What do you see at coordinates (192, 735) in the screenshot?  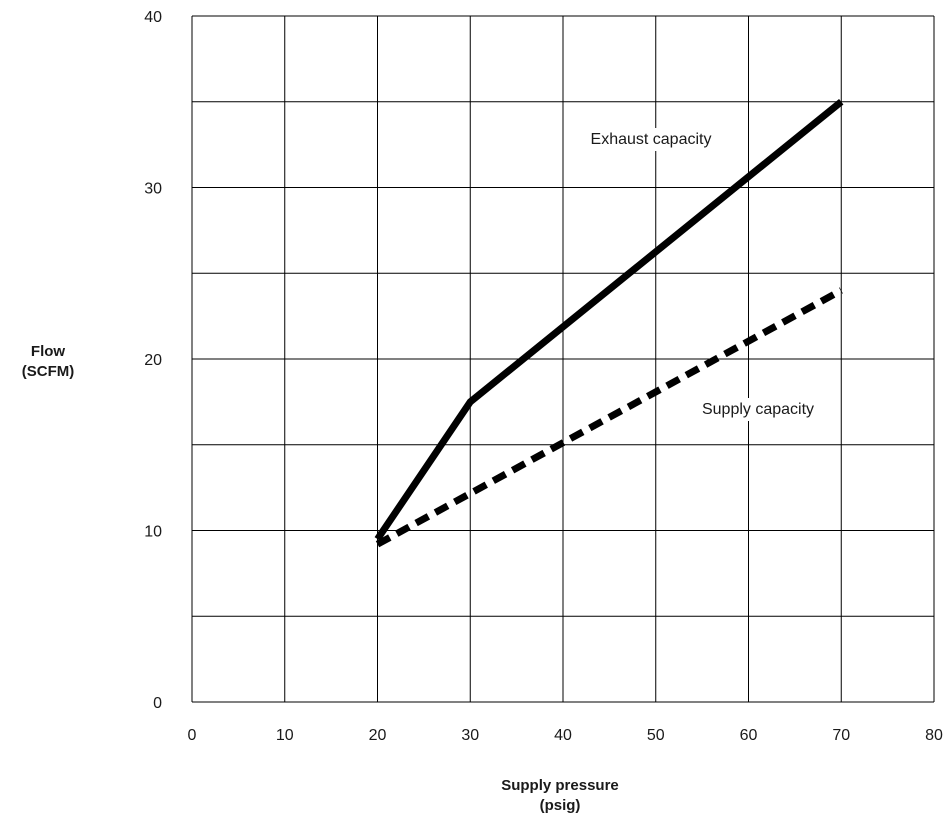 I see `x-tick-label: 0` at bounding box center [192, 735].